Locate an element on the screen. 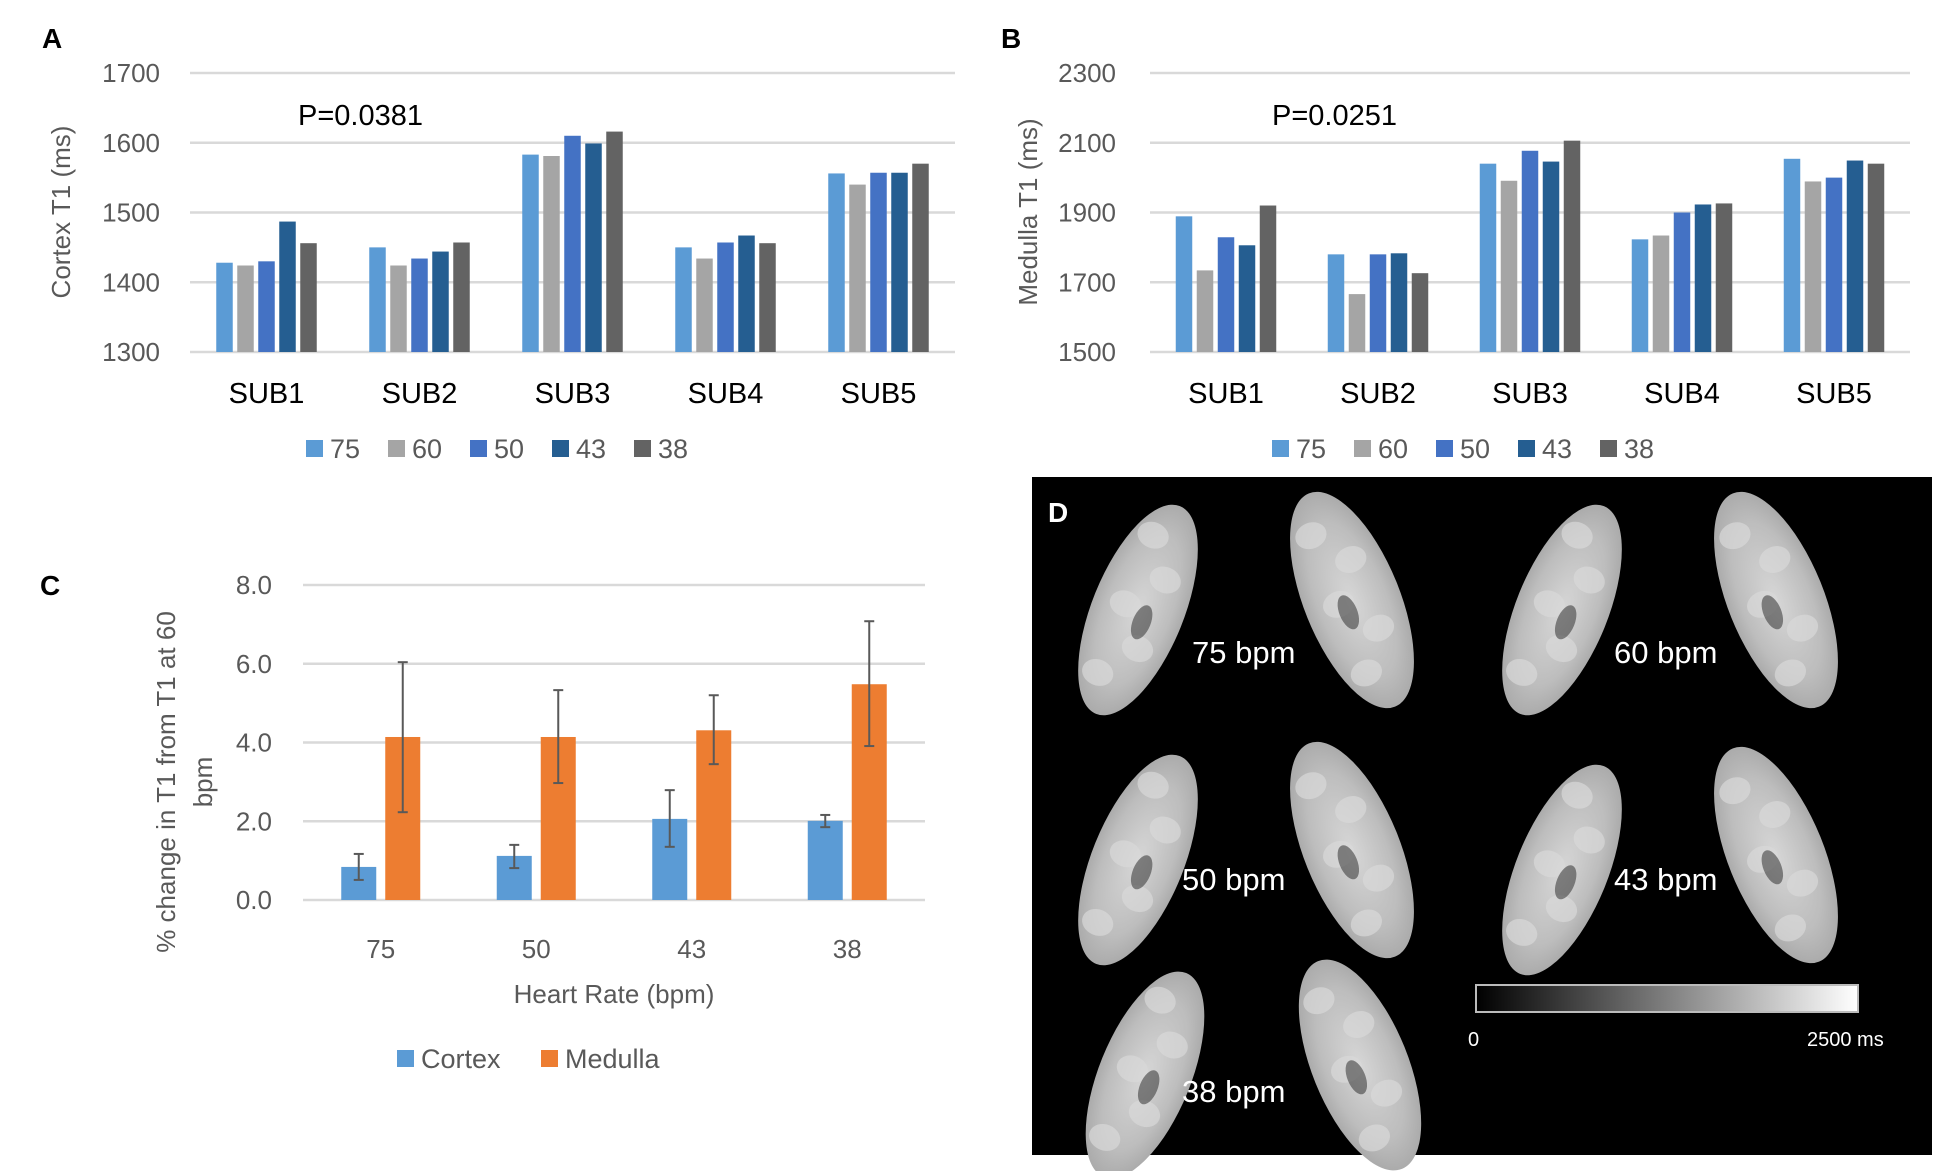 The image size is (1945, 1171). y-tick-label: 1300 is located at coordinates (131, 352).